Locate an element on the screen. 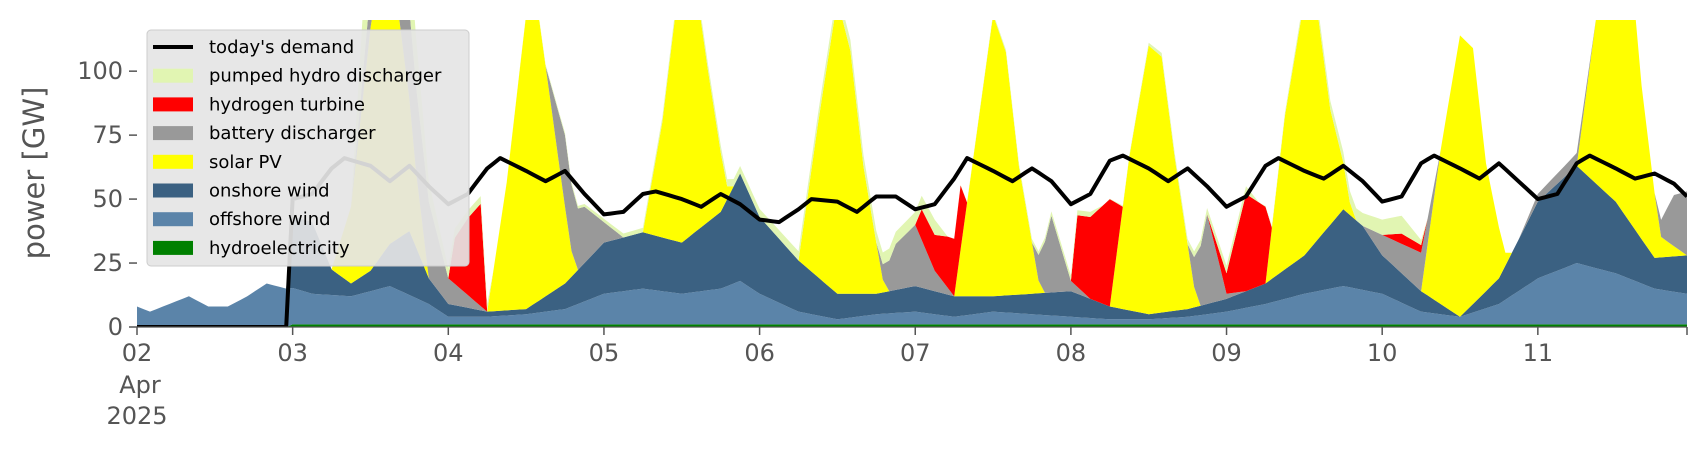 The image size is (1706, 460). legend-box is located at coordinates (308, 148).